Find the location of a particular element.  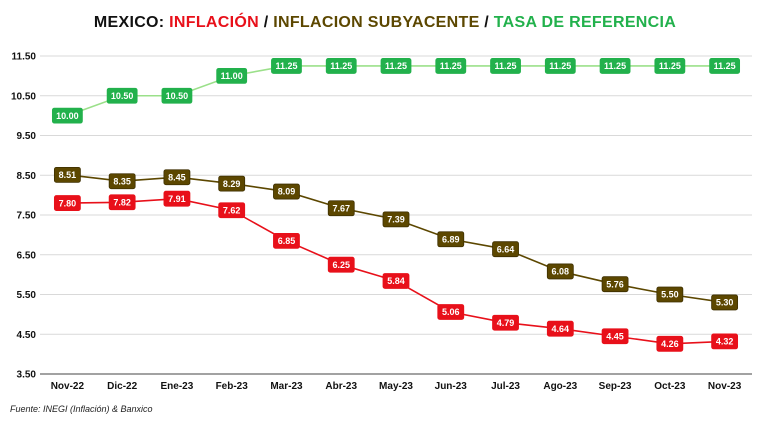

y-tick-label: 3.50 is located at coordinates (27, 375).